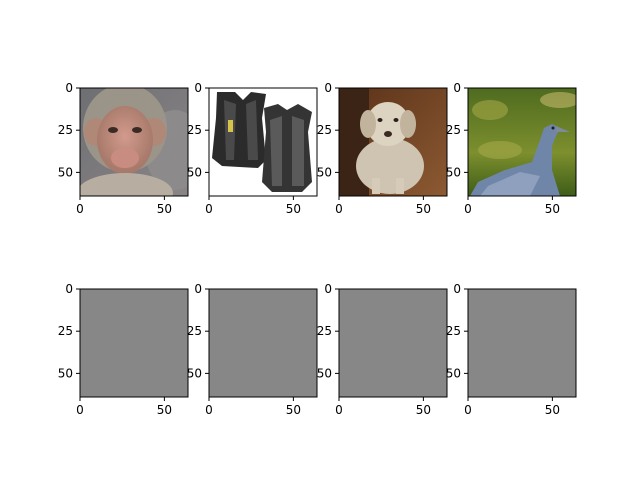 The image size is (640, 480). I want to click on x-tick-label-2-0: 0, so click(209, 209).